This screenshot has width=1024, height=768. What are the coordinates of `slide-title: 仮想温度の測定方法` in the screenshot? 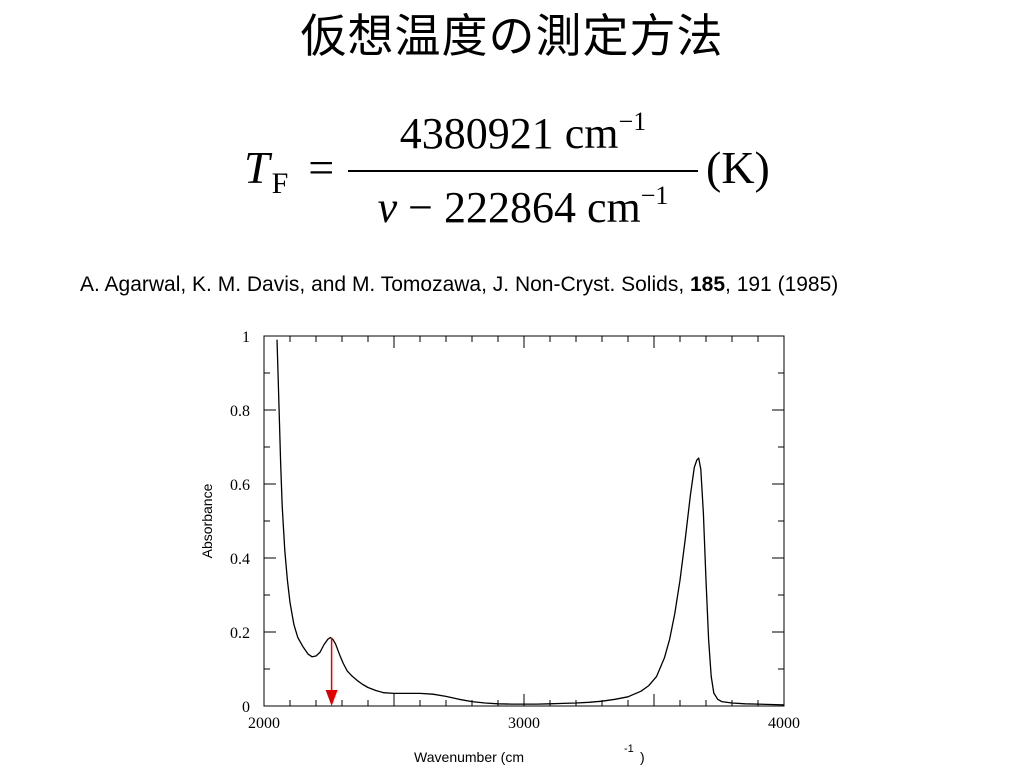 It's located at (512, 36).